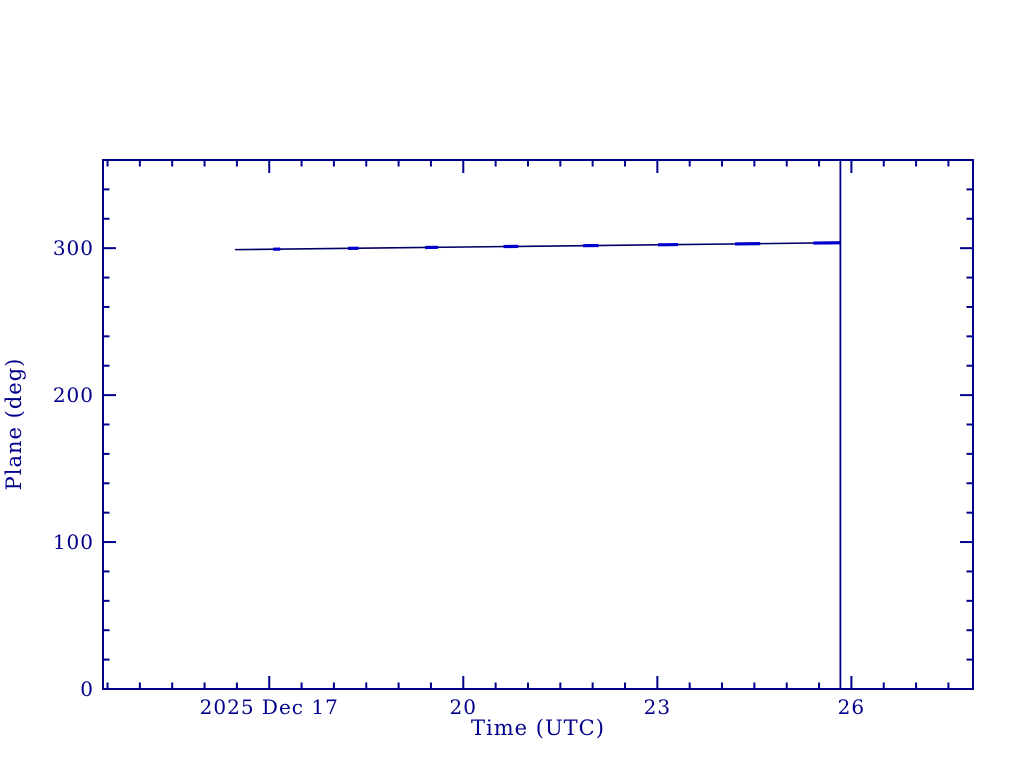 This screenshot has height=768, width=1024. Describe the element at coordinates (73, 248) in the screenshot. I see `y-tick-label: 300` at that location.